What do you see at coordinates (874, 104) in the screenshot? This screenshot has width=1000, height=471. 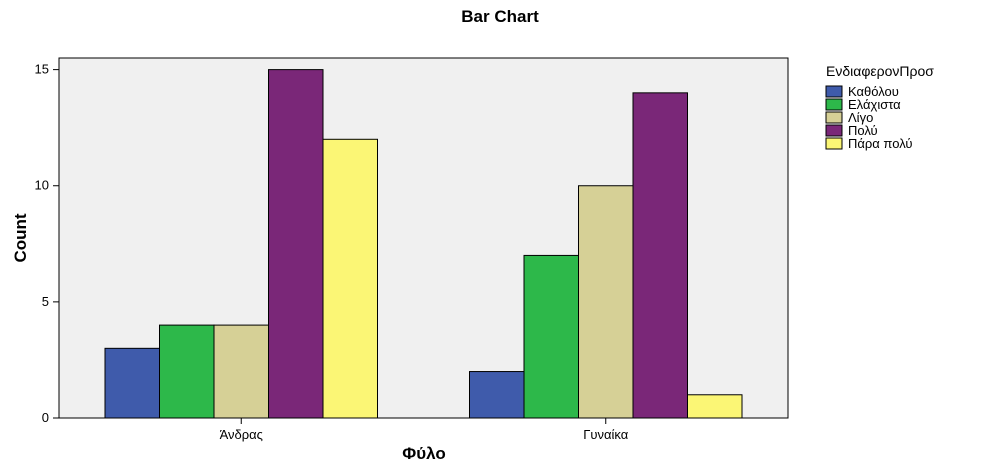 I see `legend-item-label: Ελάχιστα` at bounding box center [874, 104].